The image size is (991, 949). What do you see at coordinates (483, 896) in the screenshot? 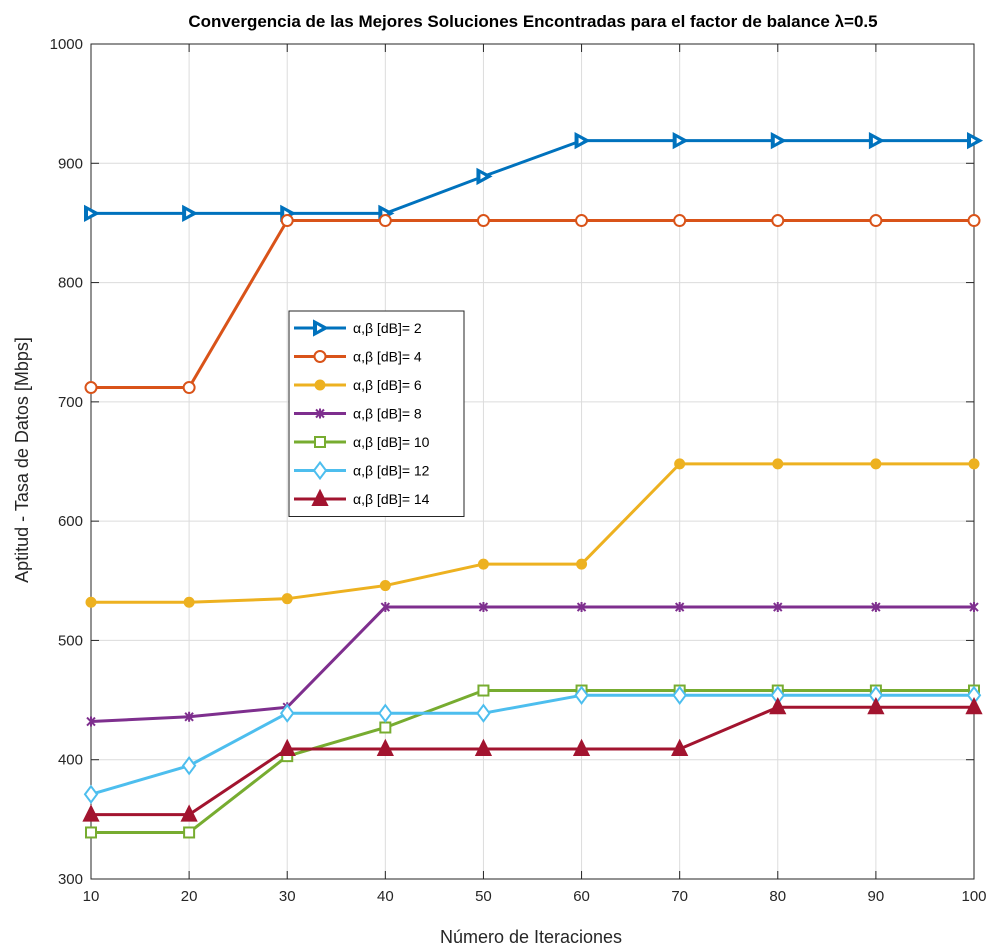
I see `x-tick-label: 50` at bounding box center [483, 896].